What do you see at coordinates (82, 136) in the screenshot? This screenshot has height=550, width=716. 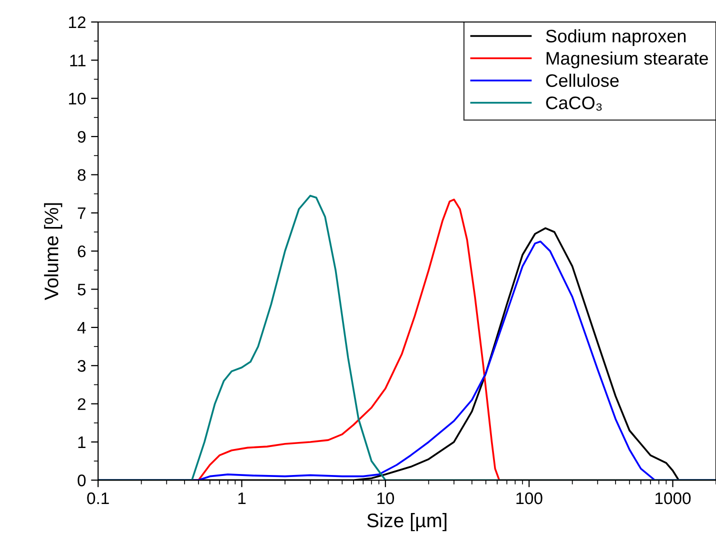 I see `y-tick-label: 9` at bounding box center [82, 136].